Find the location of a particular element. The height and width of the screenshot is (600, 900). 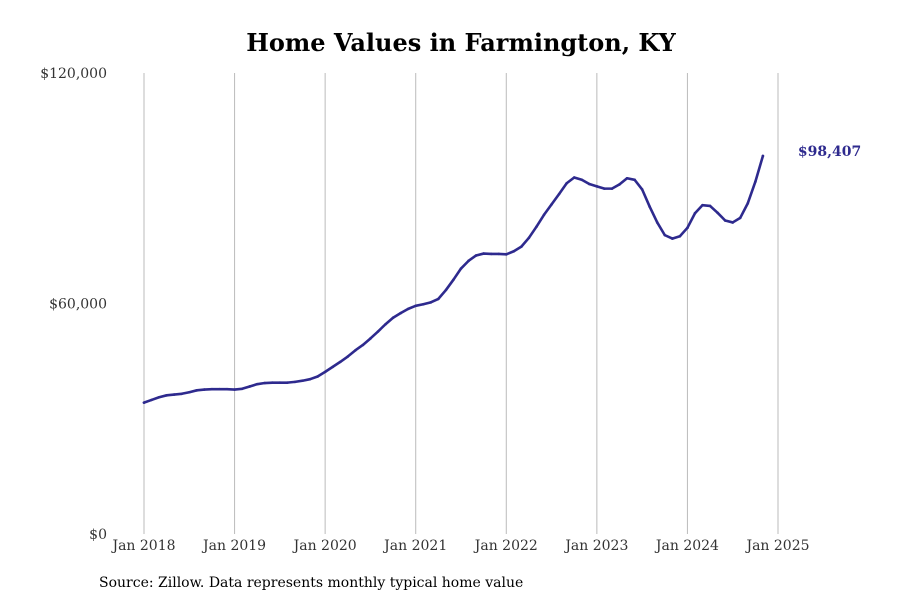

y-axis: $0 $60,000 $120,000 is located at coordinates (73, 304).